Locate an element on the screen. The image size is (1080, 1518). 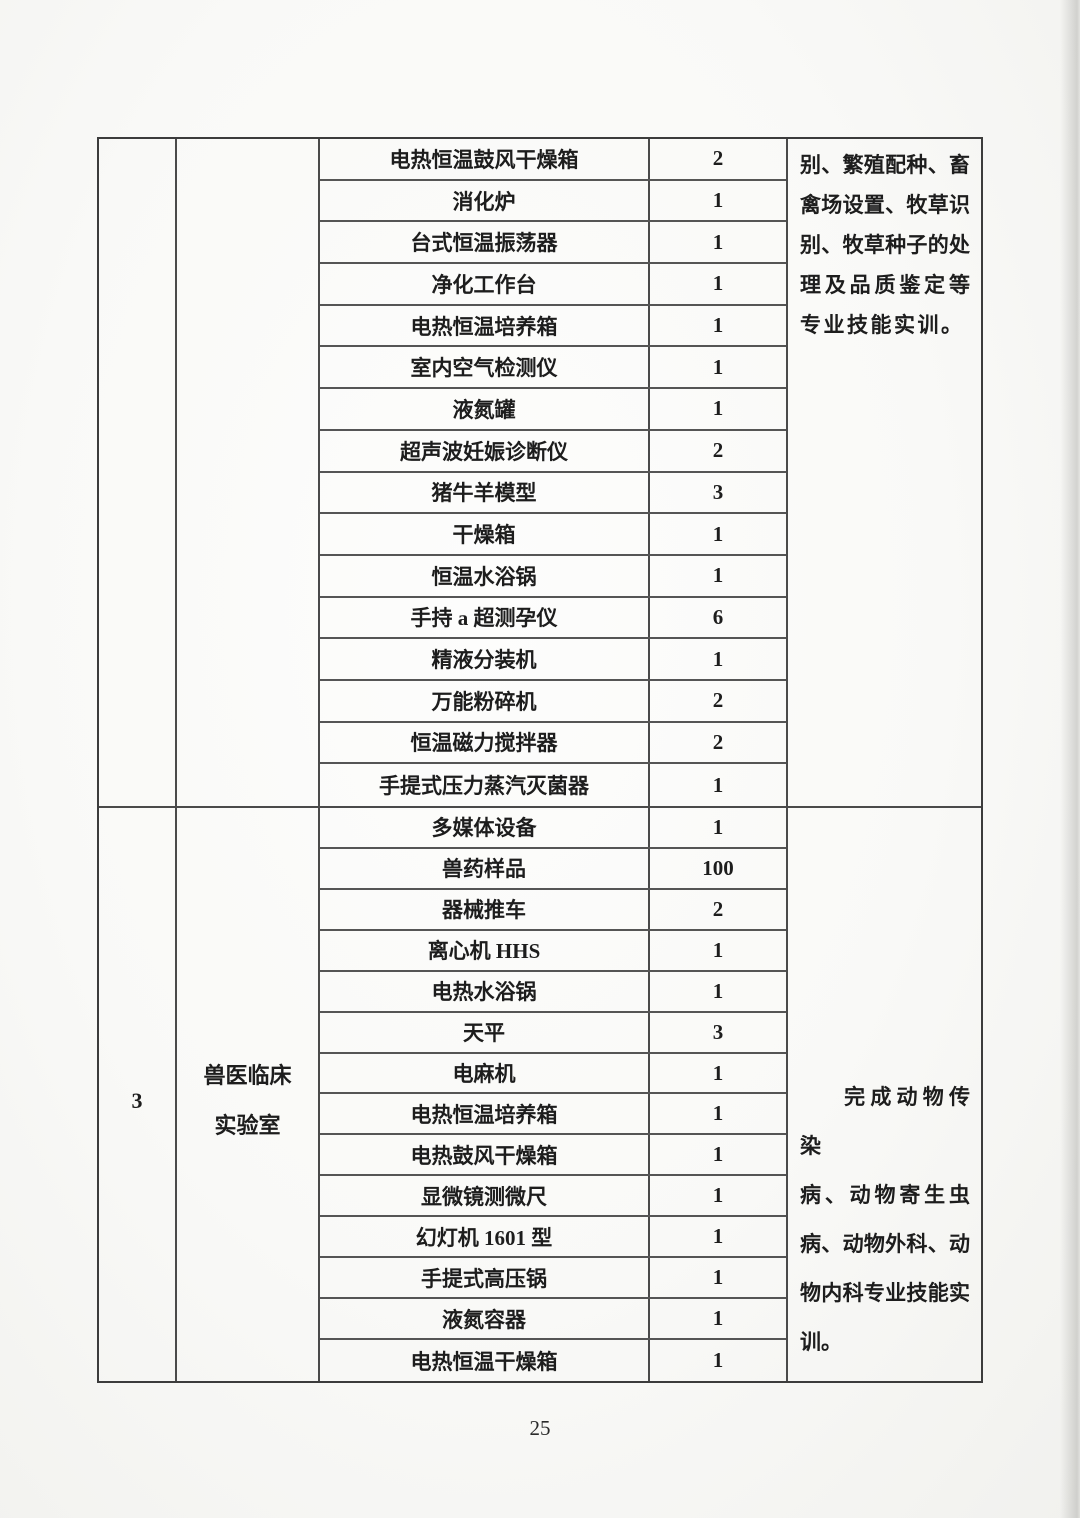
equipment-row: 离心机 HHS 1 is located at coordinates (553, 951).